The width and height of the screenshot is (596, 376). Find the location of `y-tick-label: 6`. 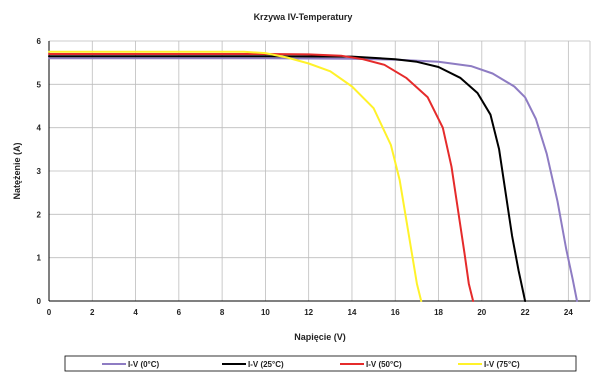

y-tick-label: 6 is located at coordinates (39, 41).